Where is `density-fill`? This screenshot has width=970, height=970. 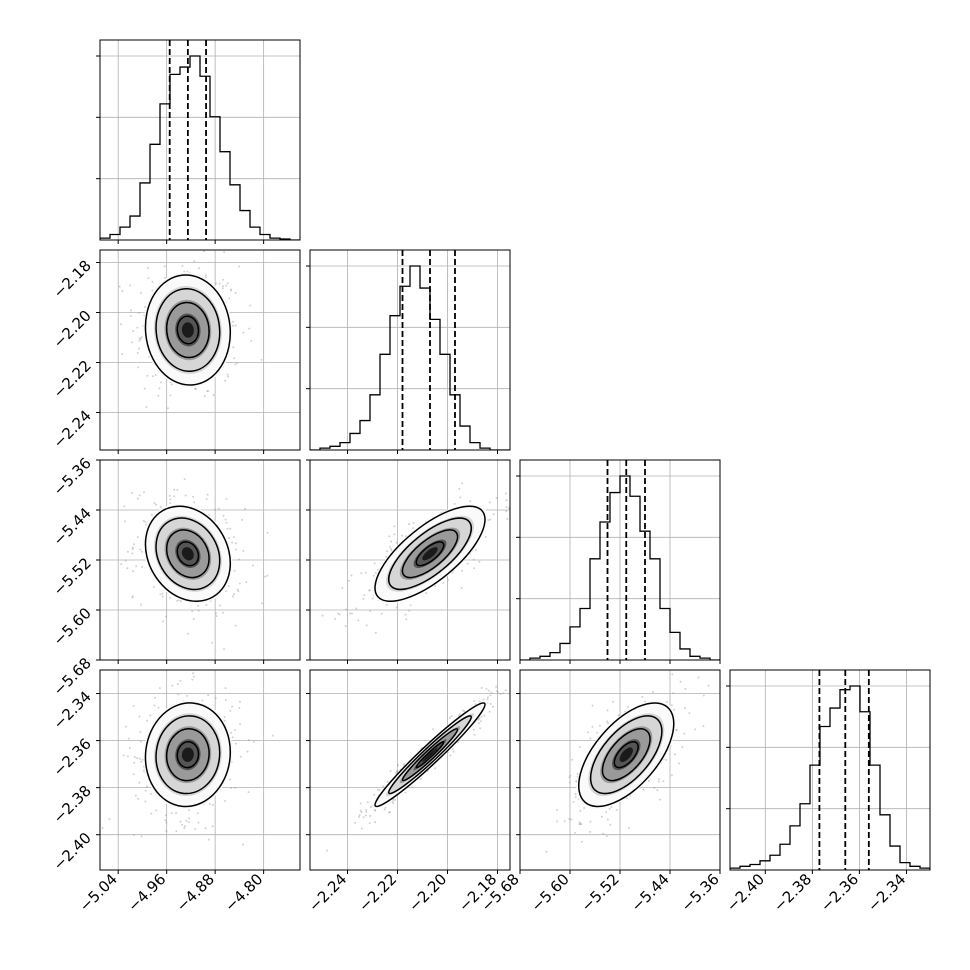
density-fill is located at coordinates (187, 754).